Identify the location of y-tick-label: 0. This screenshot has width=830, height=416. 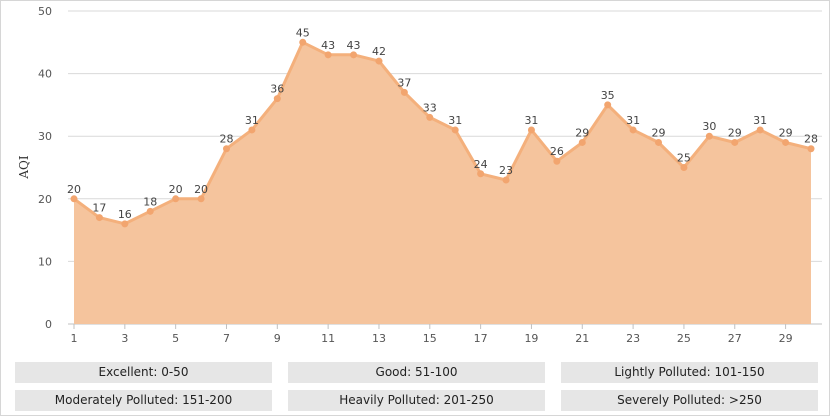
(48, 324).